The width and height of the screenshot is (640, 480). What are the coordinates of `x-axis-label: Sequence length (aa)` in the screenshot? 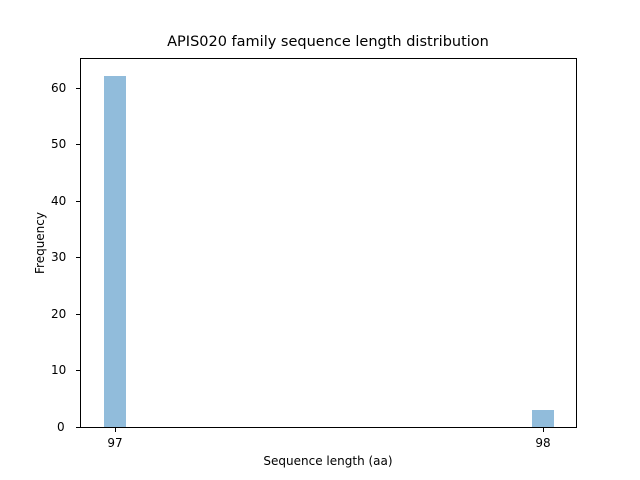 It's located at (328, 461).